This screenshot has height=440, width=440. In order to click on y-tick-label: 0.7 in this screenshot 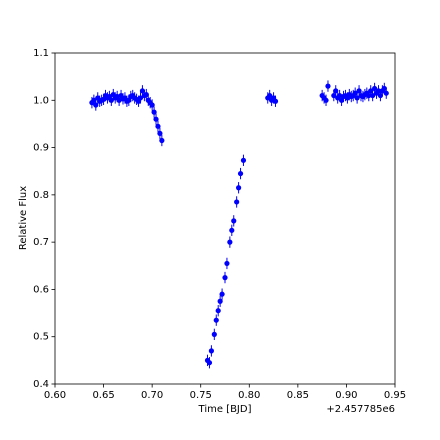, I will do `click(41, 242)`.